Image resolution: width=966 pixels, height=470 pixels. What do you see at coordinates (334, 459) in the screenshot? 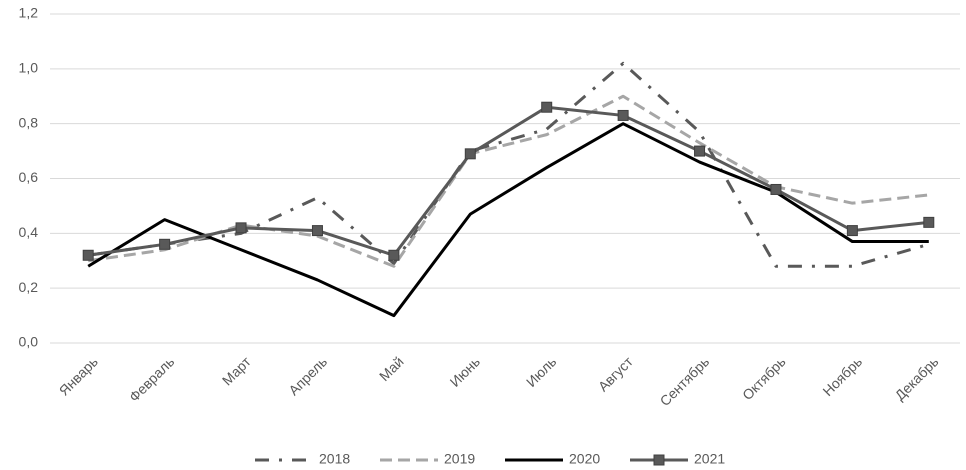
I see `legend-label: 2018` at bounding box center [334, 459].